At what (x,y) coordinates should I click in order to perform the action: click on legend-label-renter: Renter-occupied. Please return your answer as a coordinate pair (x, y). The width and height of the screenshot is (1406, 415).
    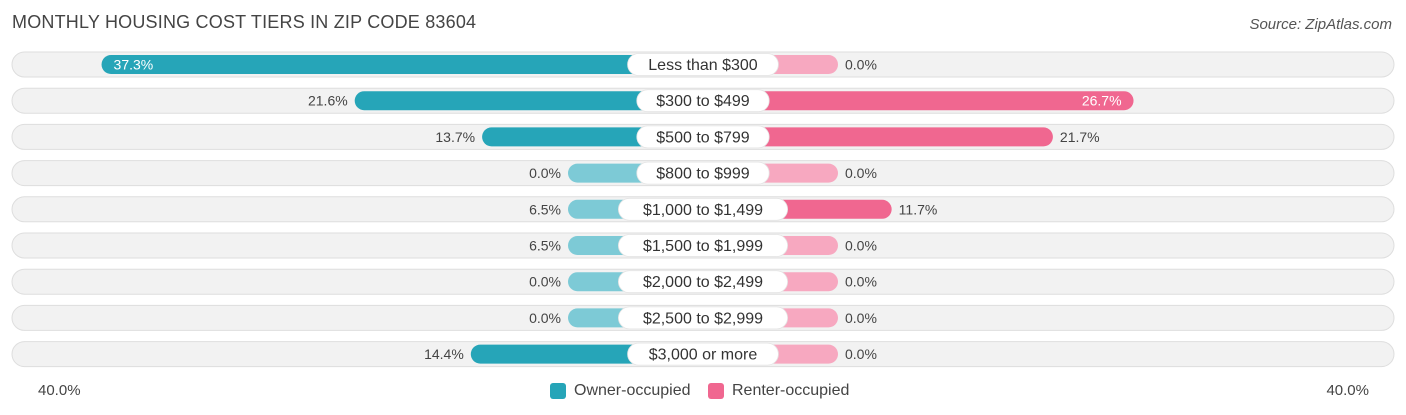
    Looking at the image, I should click on (791, 390).